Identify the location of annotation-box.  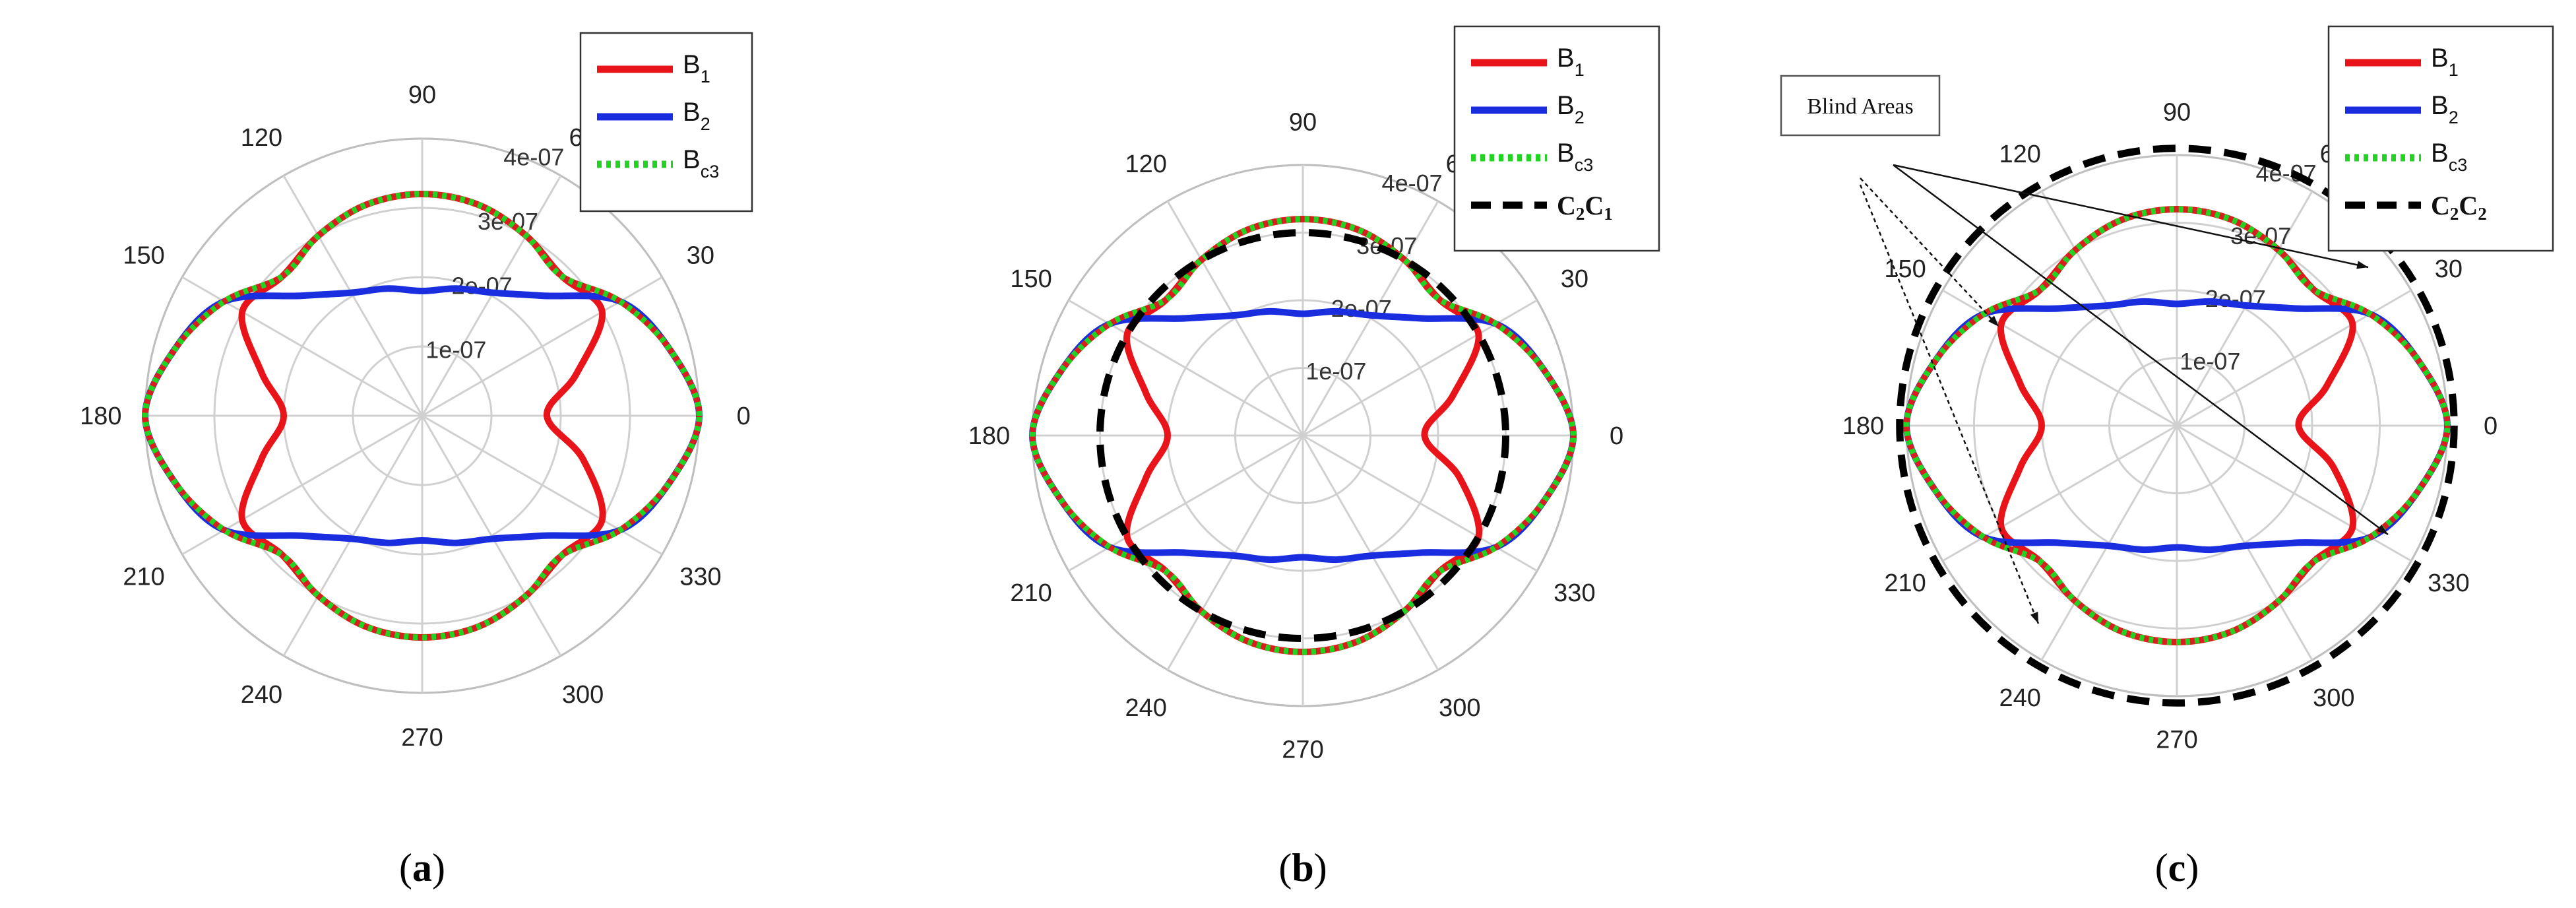
(1860, 106).